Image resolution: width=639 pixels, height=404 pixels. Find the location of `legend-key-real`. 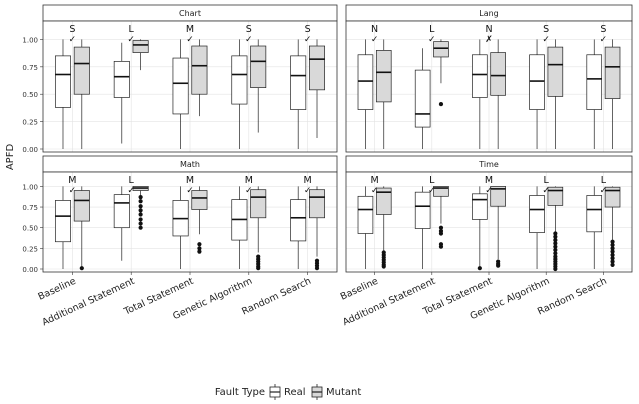

legend-key-real is located at coordinates (275, 392).